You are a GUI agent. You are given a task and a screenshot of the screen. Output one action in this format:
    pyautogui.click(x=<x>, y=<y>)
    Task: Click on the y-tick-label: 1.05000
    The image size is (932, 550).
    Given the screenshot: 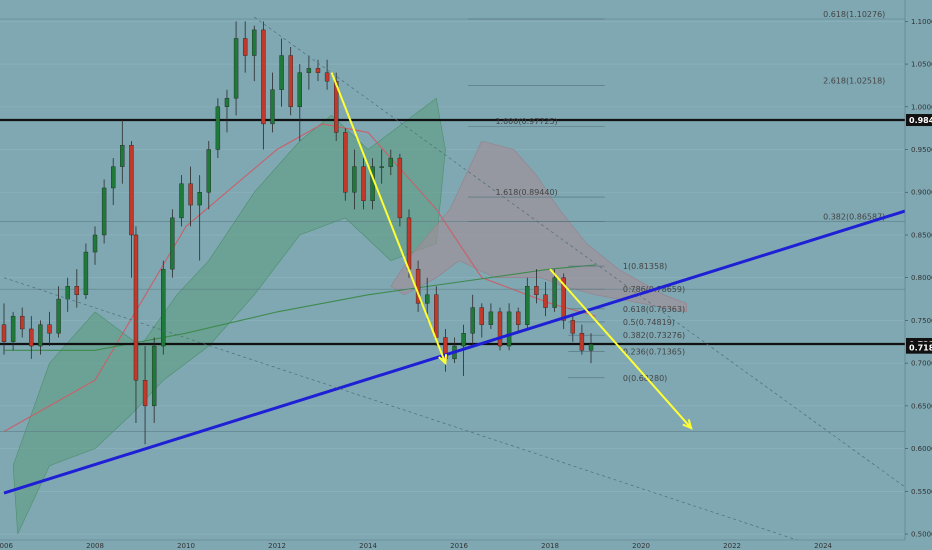 What is the action you would take?
    pyautogui.click(x=921, y=65)
    